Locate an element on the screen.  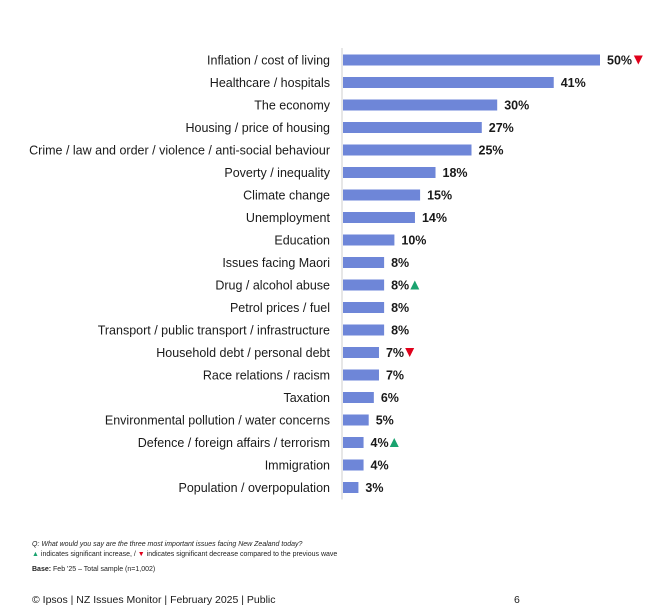
value-label-issues-facing-maori: 8% is located at coordinates (400, 263).